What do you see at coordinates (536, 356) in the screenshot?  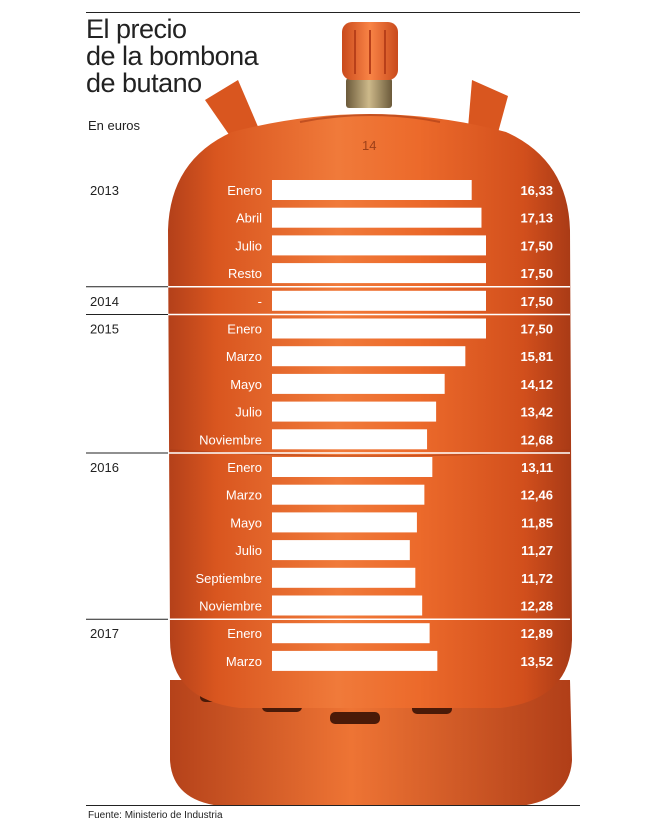 I see `value-label: 15,81` at bounding box center [536, 356].